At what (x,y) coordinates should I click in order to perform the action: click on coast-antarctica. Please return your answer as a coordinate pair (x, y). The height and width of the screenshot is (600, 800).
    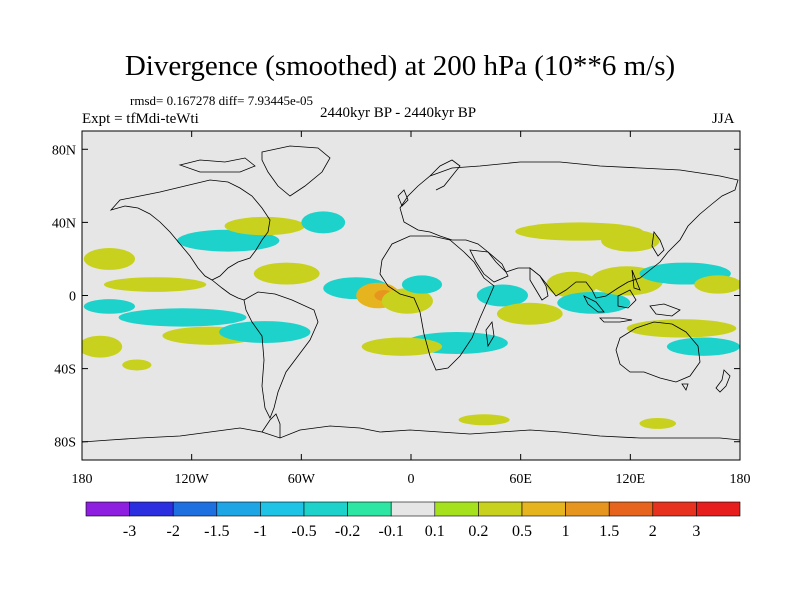
    Looking at the image, I should click on (411, 434).